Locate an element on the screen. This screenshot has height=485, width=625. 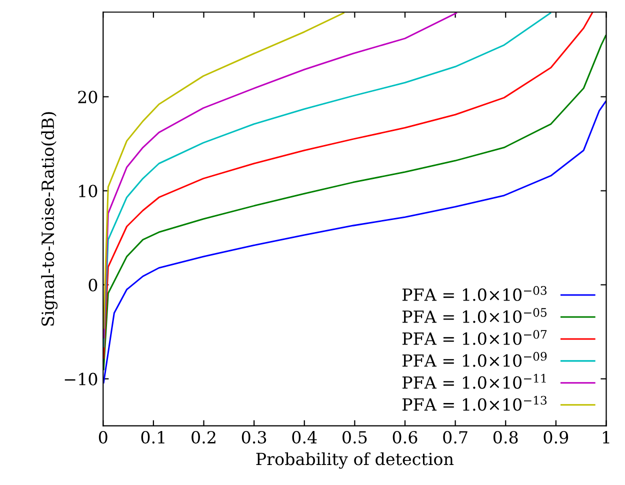
x-tick-label: 0.8 is located at coordinates (505, 437).